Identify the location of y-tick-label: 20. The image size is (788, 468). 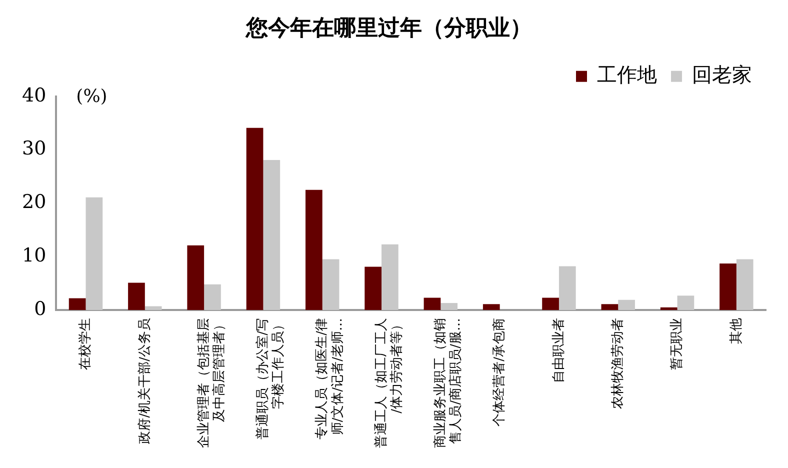
(34, 202).